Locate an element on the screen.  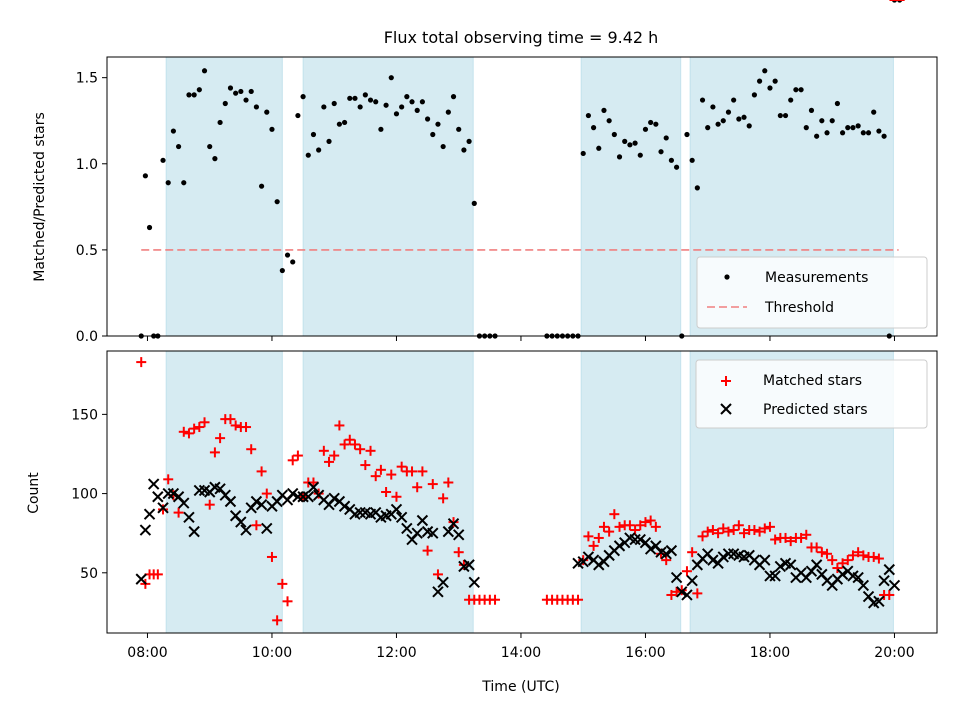
legend-threshold-label: Threshold is located at coordinates (799, 308).